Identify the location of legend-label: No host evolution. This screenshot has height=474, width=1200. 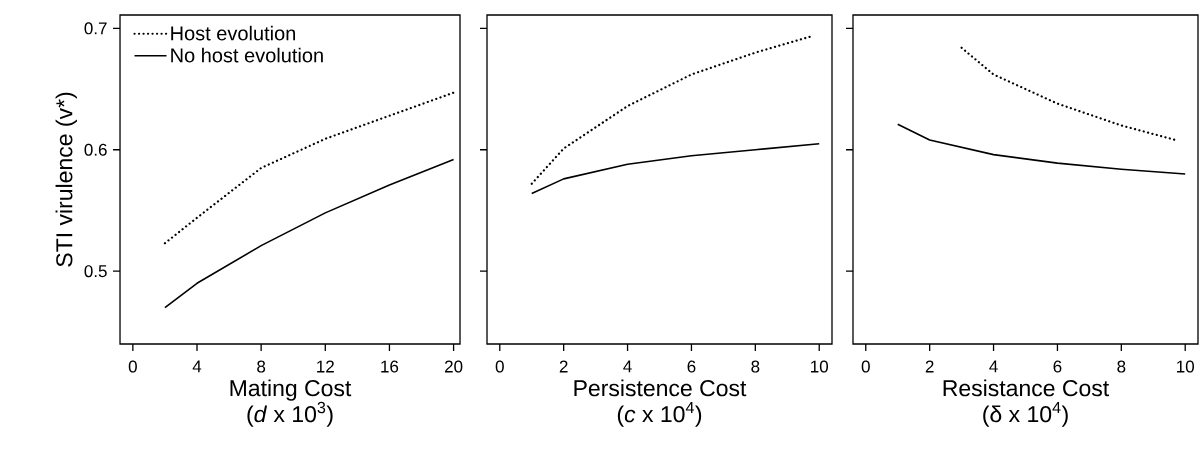
(247, 55).